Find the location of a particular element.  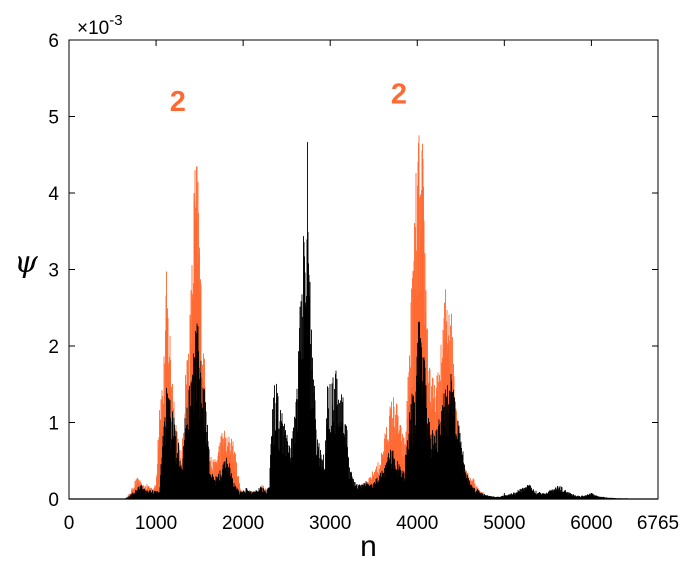

y-tick-label: 5 is located at coordinates (53, 118).